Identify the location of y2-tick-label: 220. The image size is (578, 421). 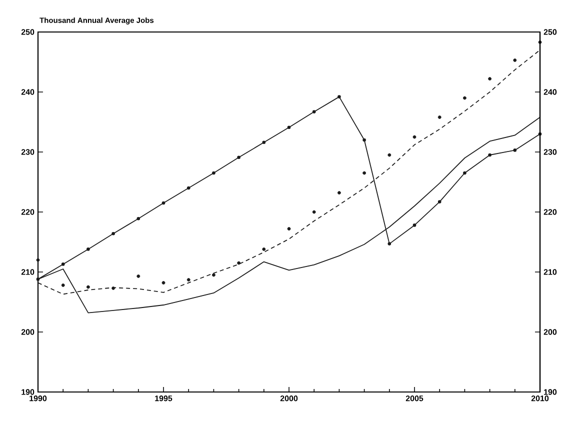
(550, 212).